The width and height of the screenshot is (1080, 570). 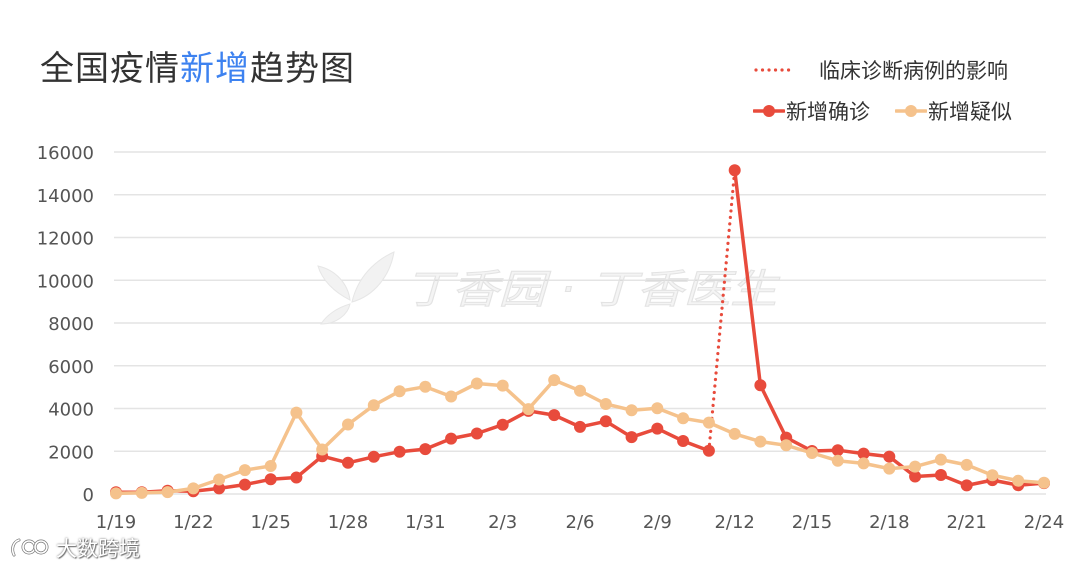 What do you see at coordinates (356, 288) in the screenshot?
I see `leaf-logo-icon` at bounding box center [356, 288].